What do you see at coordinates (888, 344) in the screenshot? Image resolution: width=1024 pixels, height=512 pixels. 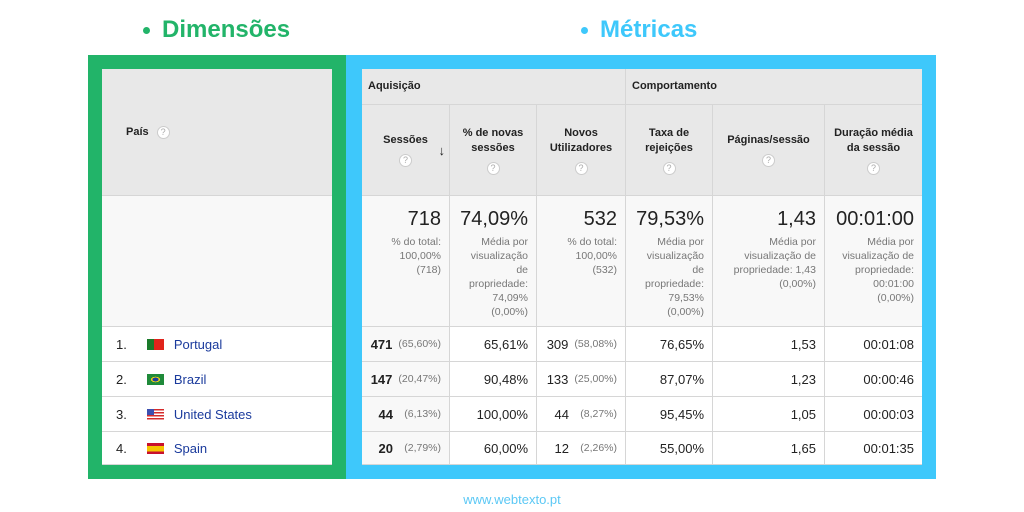 I see `cell-value: 00:01:08` at bounding box center [888, 344].